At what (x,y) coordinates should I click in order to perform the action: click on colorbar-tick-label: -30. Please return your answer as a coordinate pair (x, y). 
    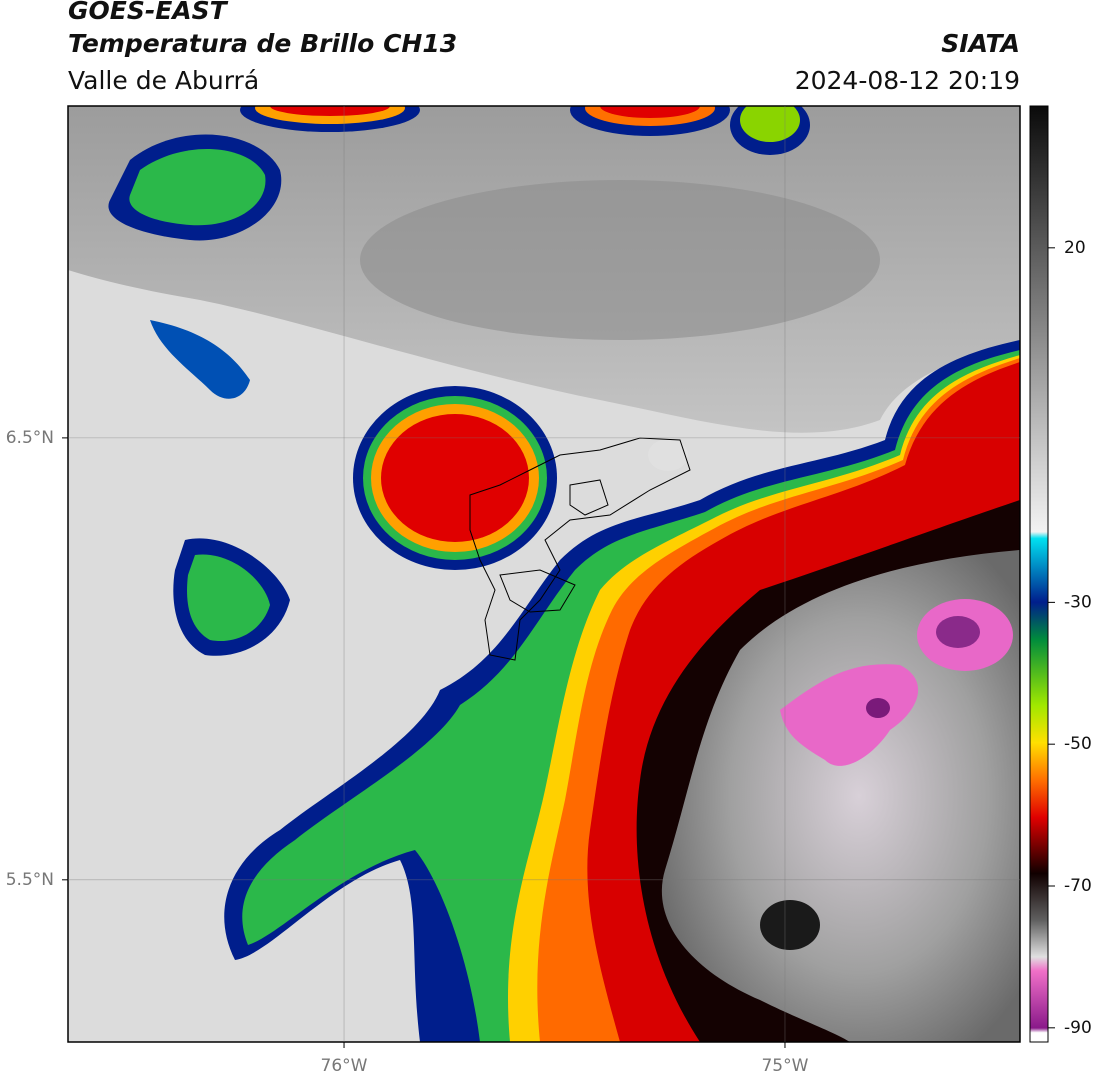
    Looking at the image, I should click on (1078, 602).